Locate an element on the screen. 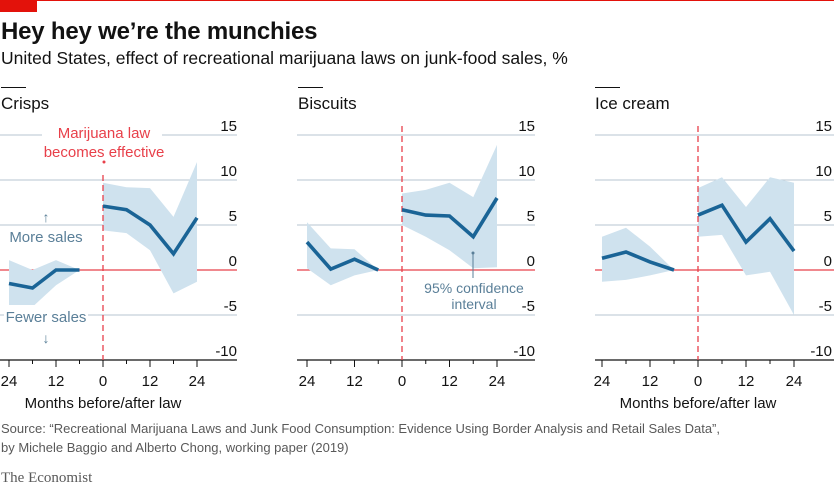 Image resolution: width=834 pixels, height=491 pixels. y-tick-label-biscuits: -5 is located at coordinates (528, 306).